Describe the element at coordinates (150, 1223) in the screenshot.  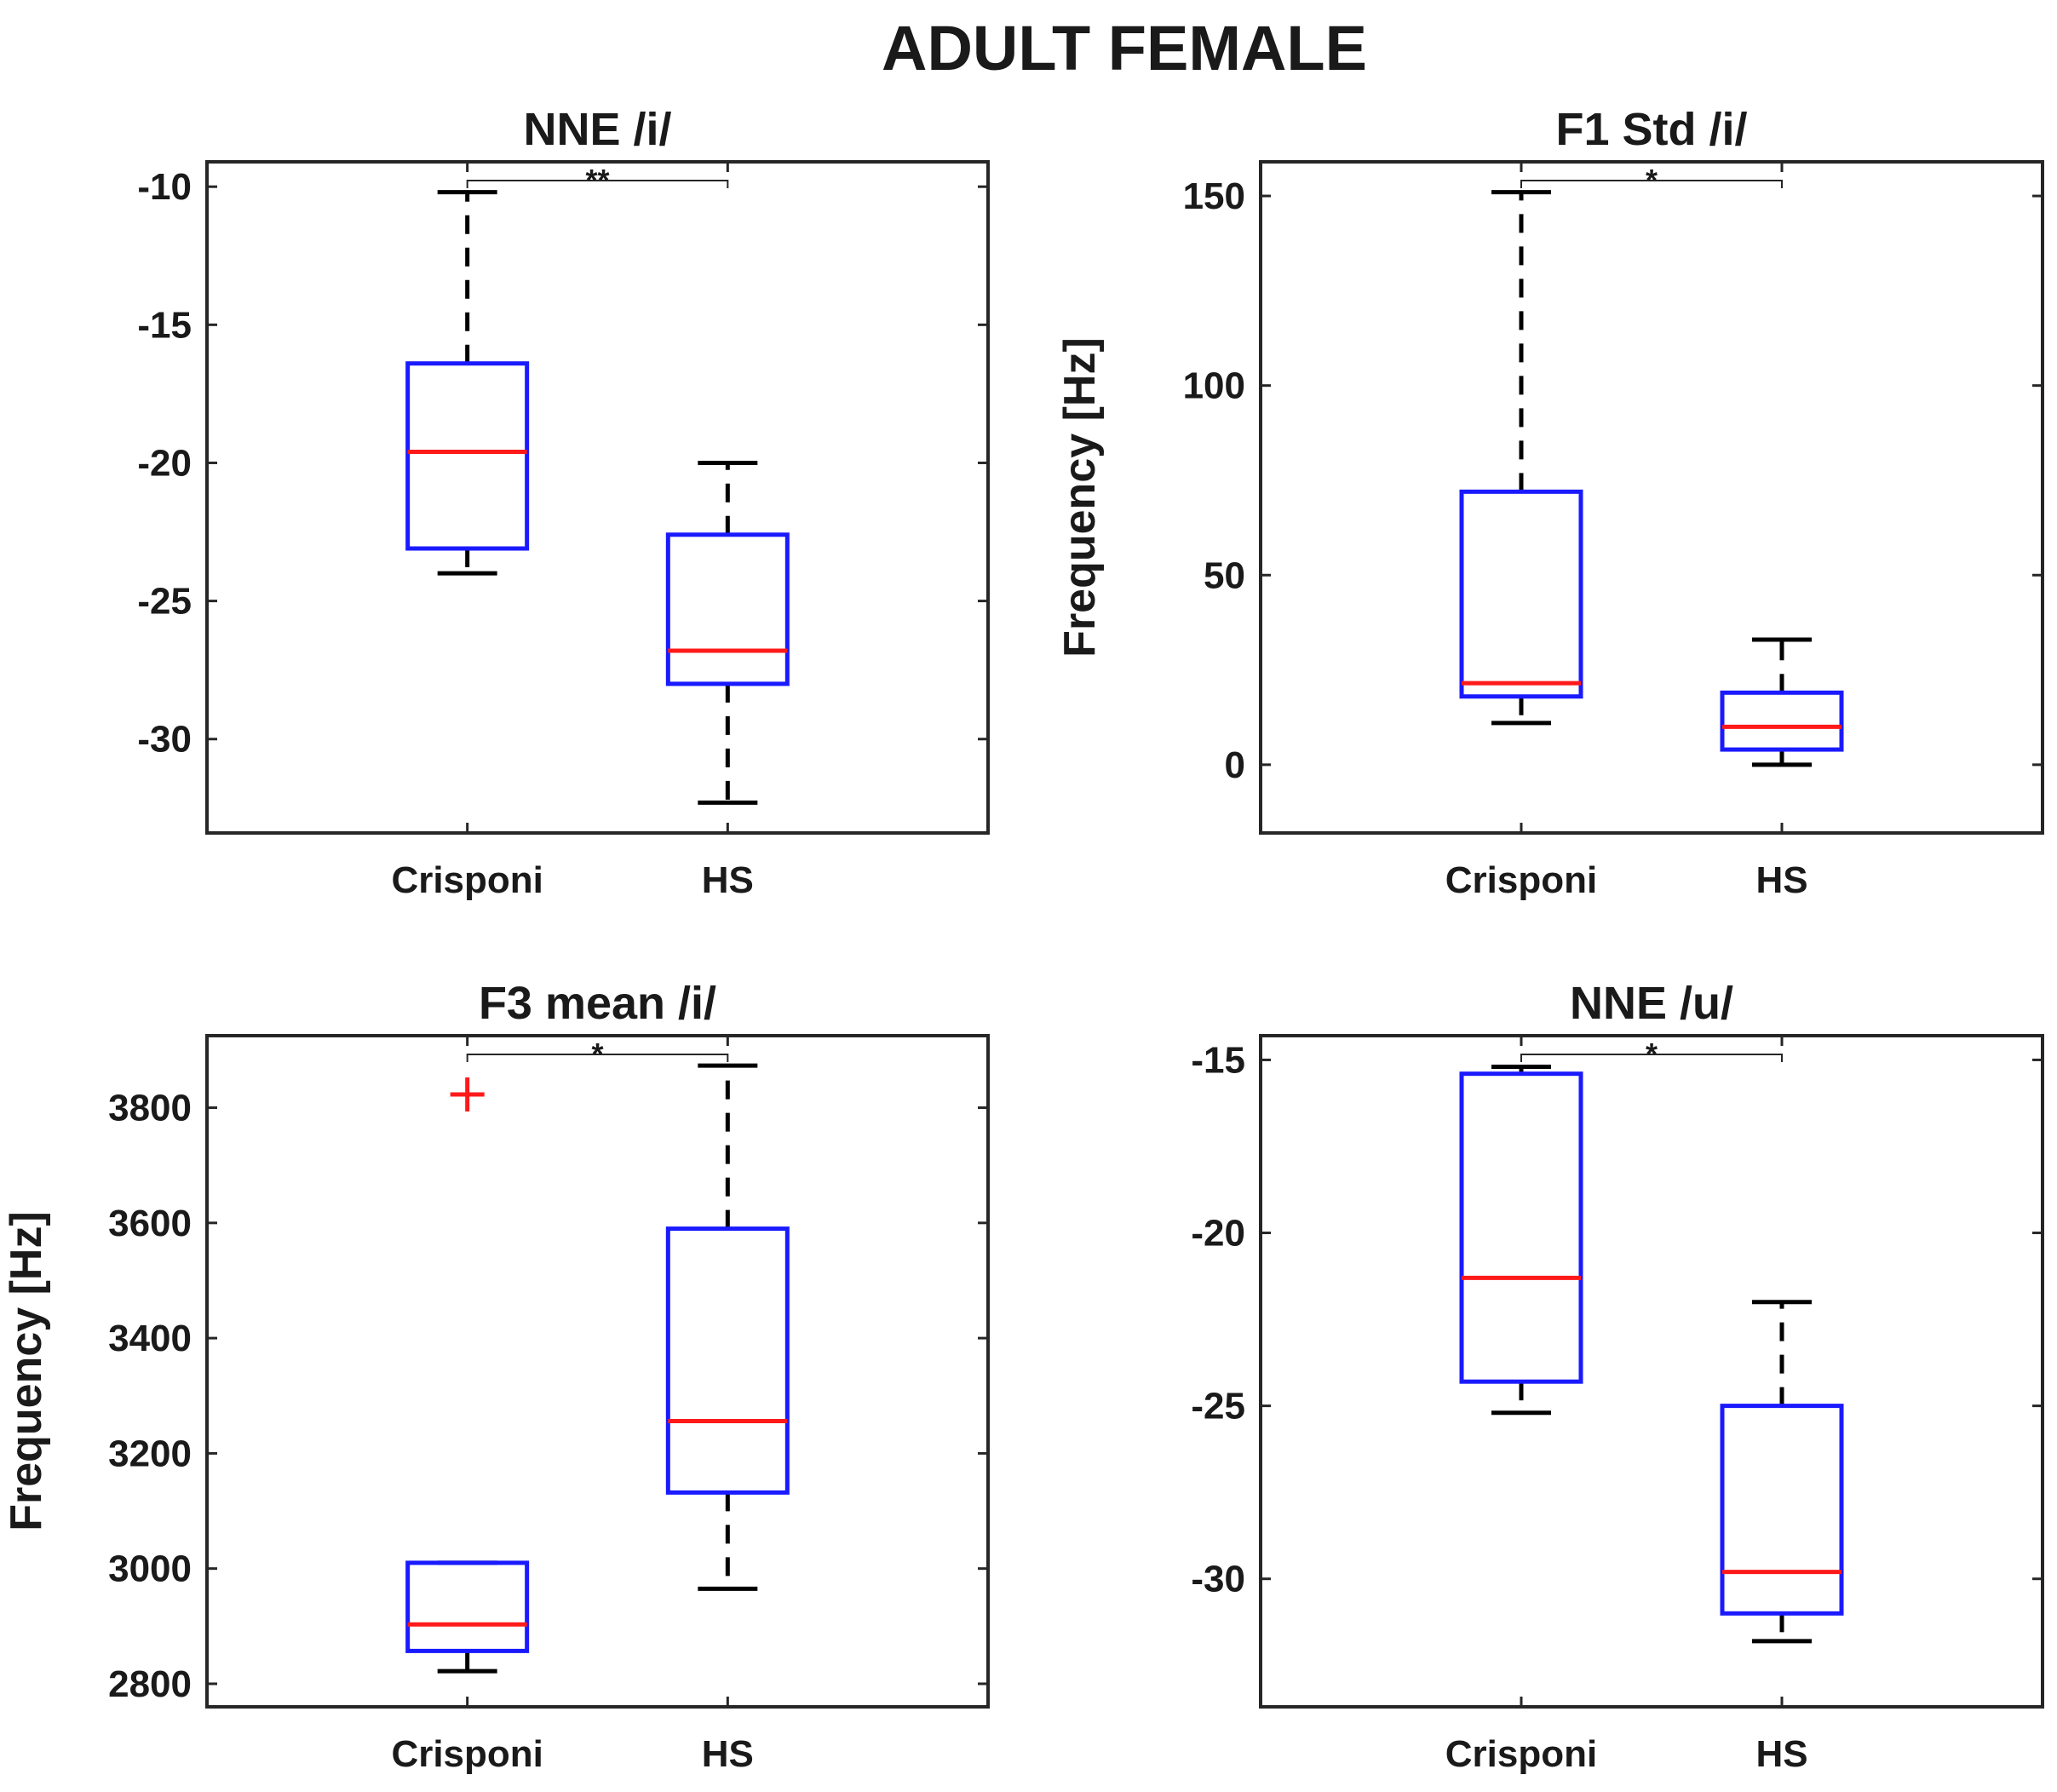
I see `y-tick-label: 3600` at that location.